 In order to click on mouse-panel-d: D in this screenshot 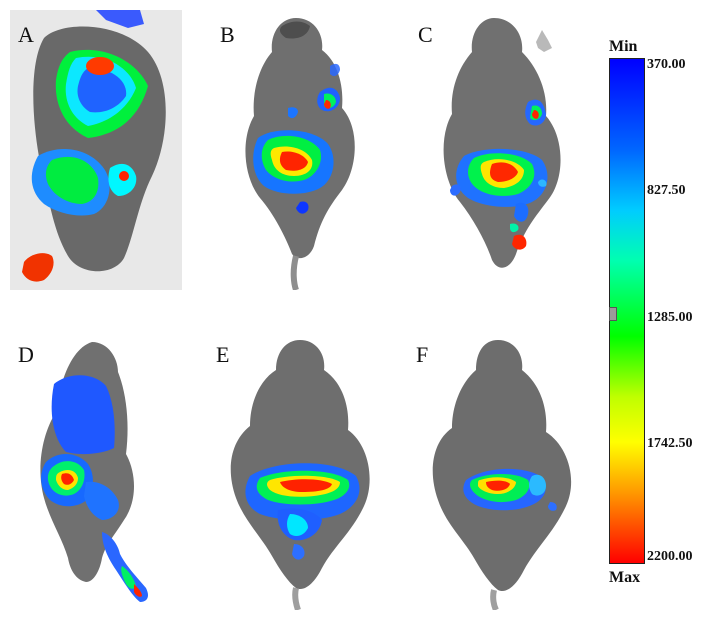, I will do `click(96, 470)`.